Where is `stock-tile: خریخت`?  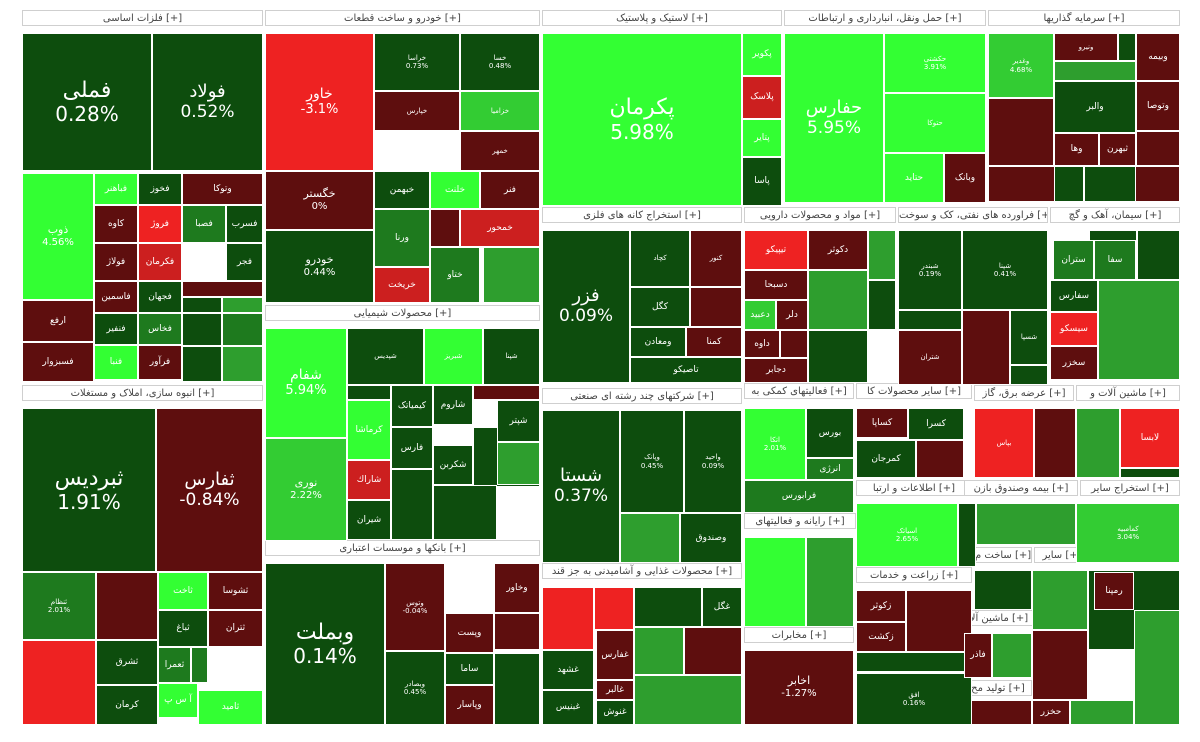
stock-tile: خریخت is located at coordinates (402, 285).